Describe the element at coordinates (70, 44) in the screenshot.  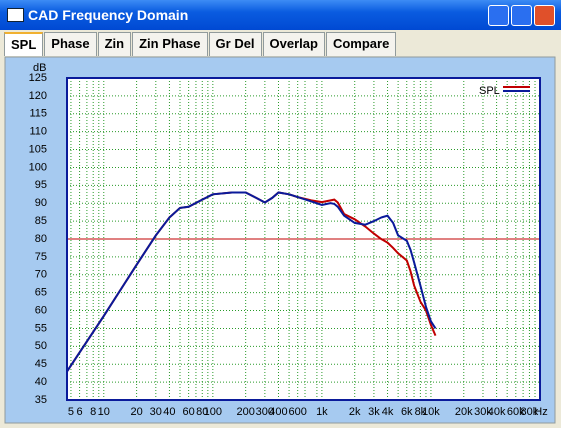
I see `tab: Phase` at that location.